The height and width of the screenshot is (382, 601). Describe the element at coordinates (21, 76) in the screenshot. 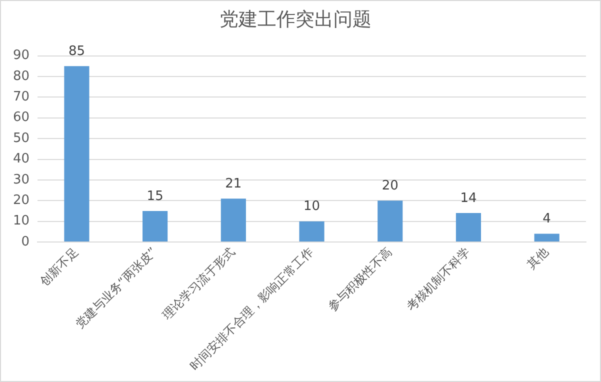

I see `y-tick-label: 80` at that location.